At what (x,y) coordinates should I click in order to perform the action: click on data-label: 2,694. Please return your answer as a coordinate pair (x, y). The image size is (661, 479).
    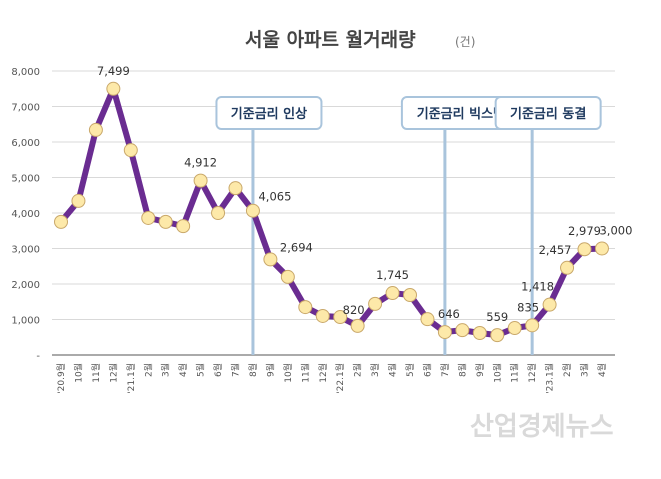
    Looking at the image, I should click on (296, 247).